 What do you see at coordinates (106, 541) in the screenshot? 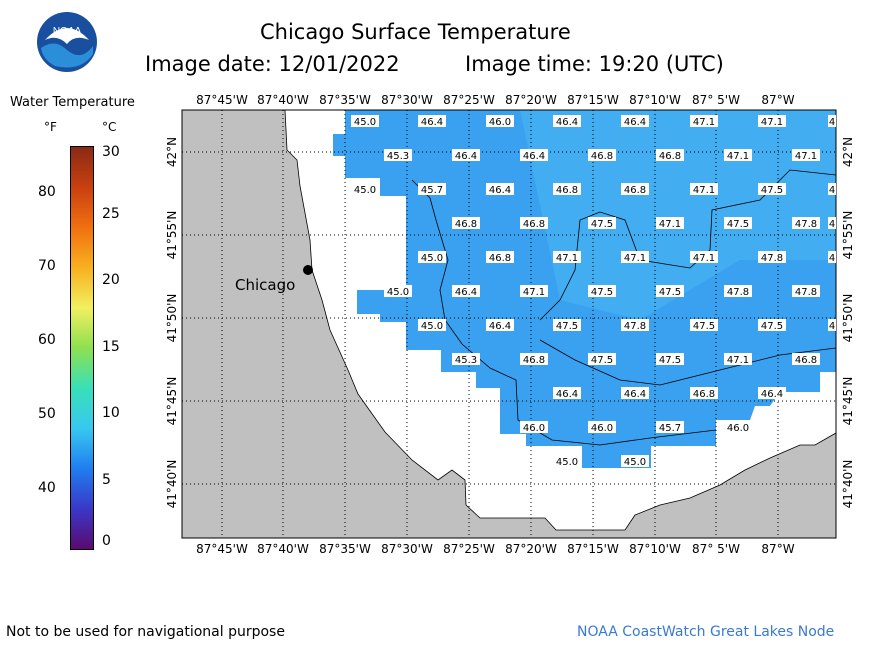
I see `legend-tick-c: 0` at bounding box center [106, 541].